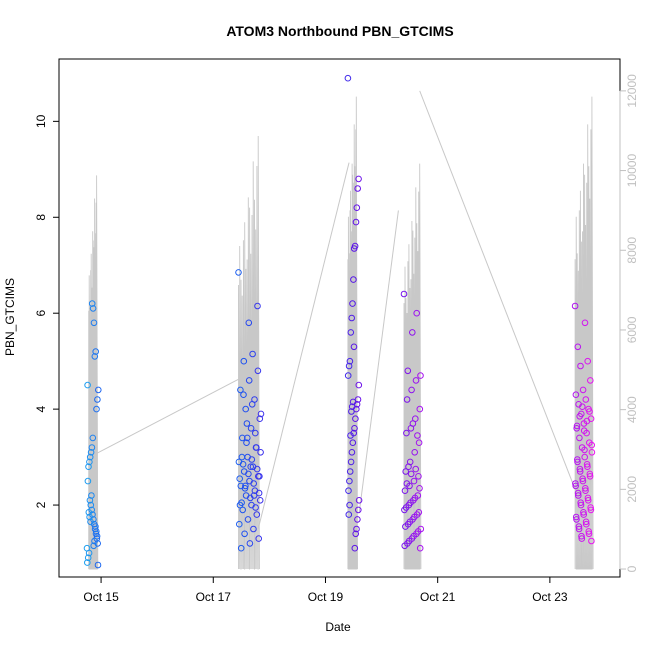  I want to click on x-tick-label: Oct 23, so click(550, 597).